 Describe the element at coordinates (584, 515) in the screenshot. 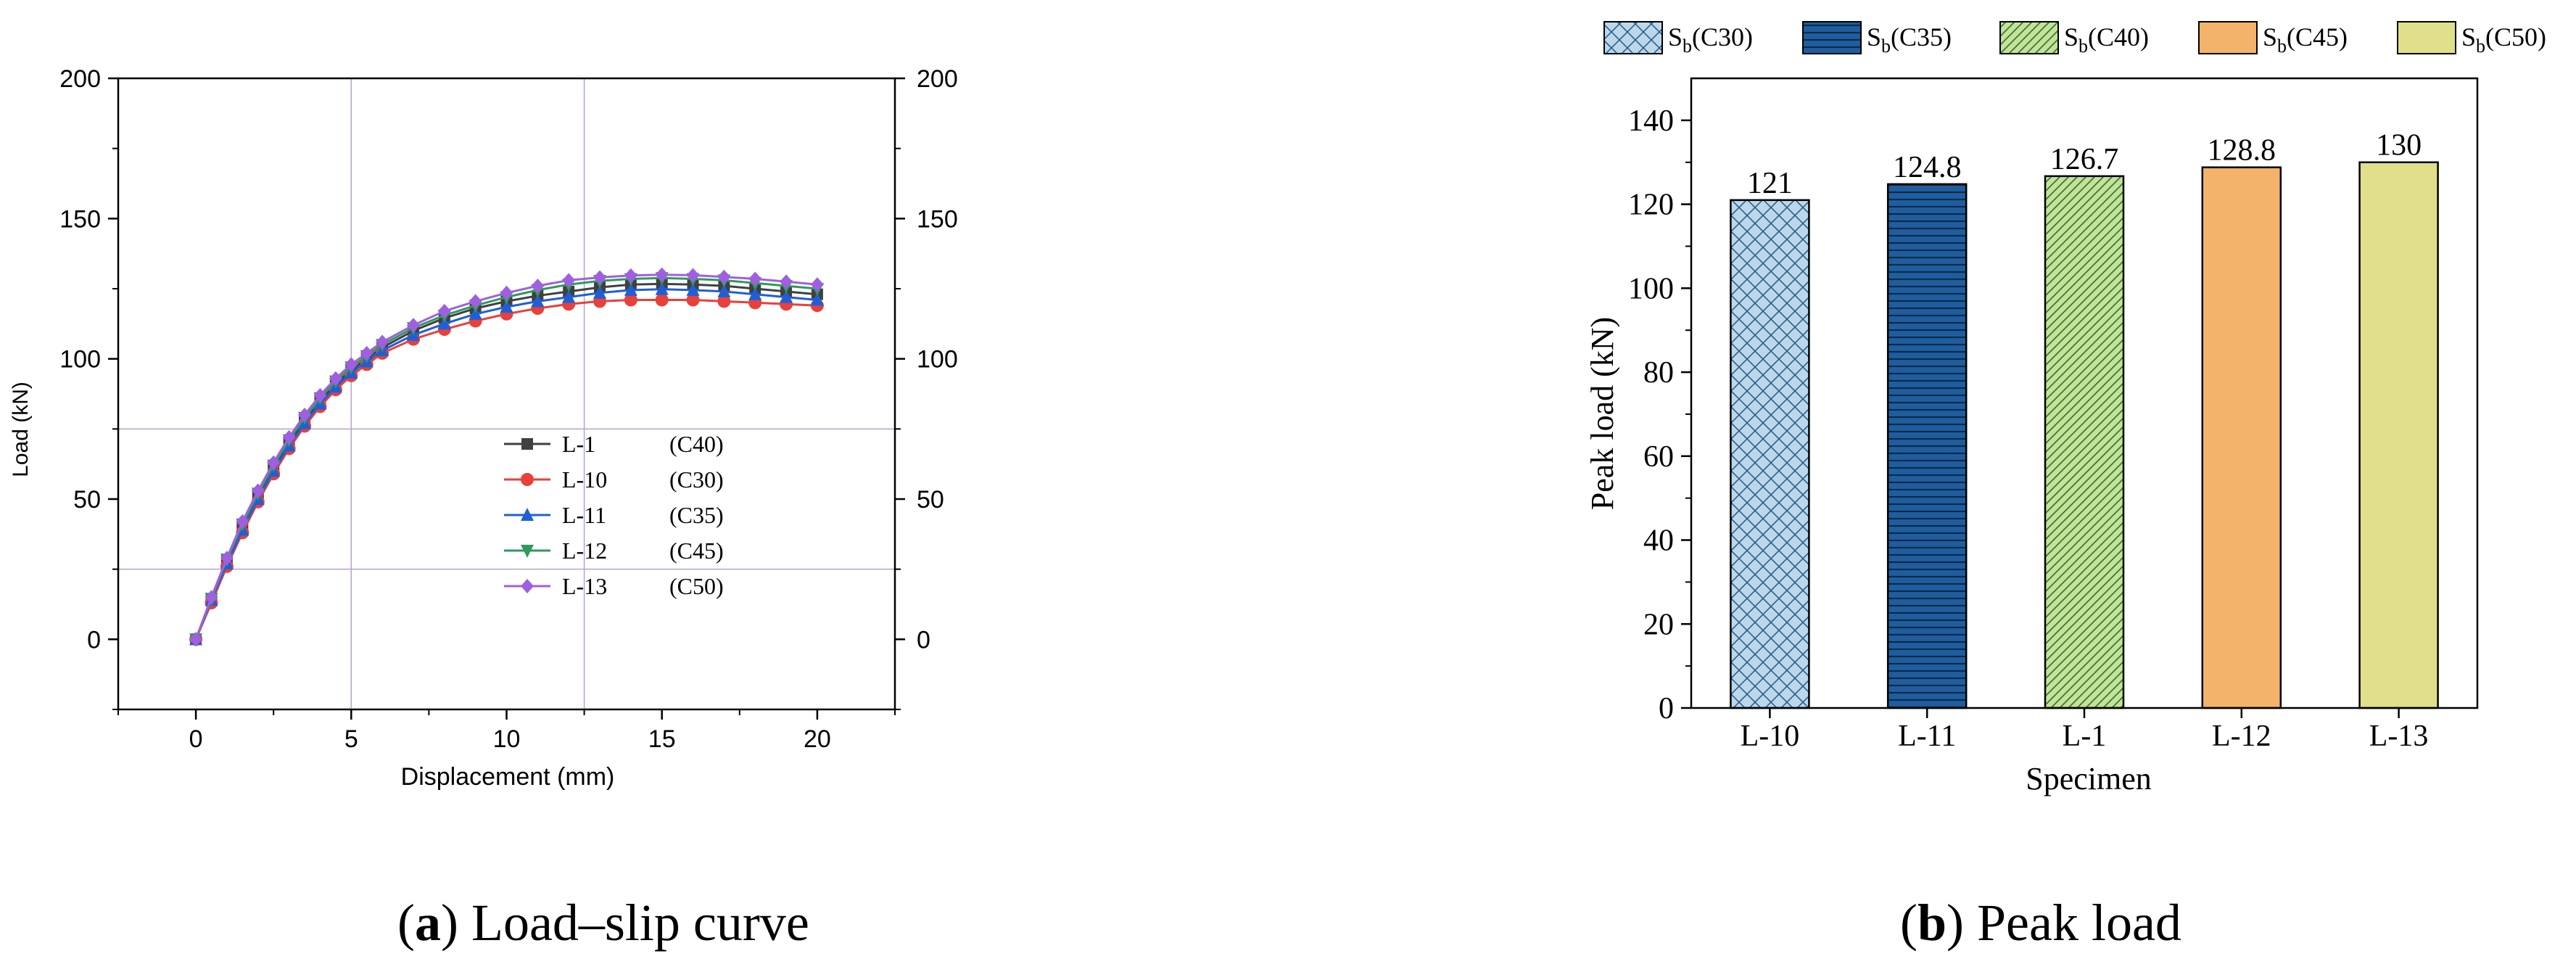

I see `legend-name: L-11` at that location.